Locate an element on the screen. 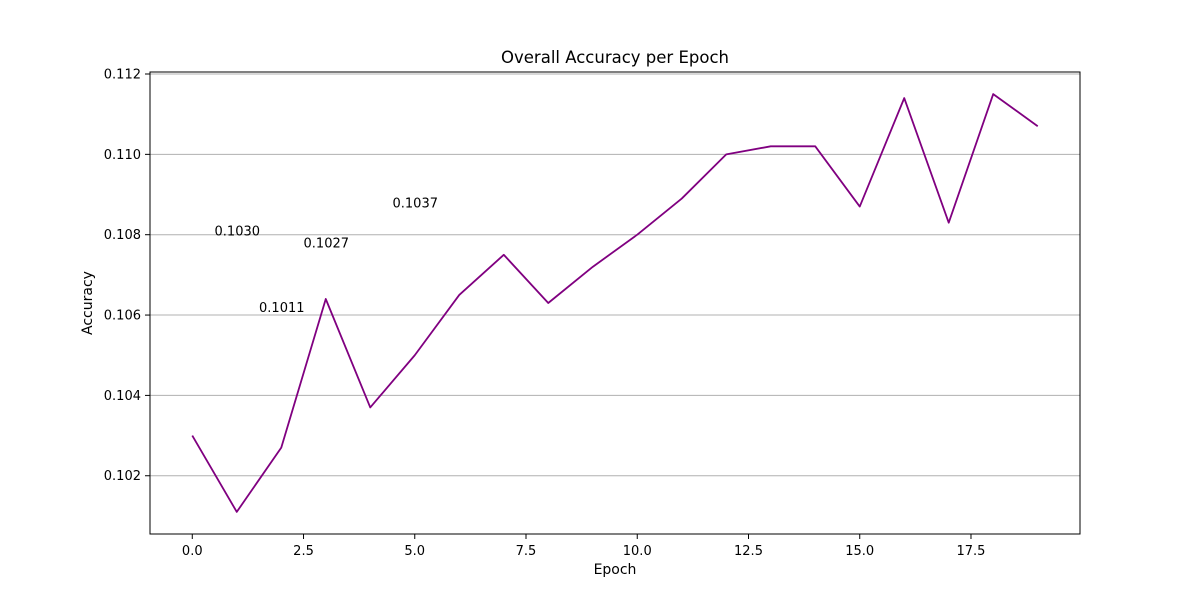 The height and width of the screenshot is (600, 1200). x-tick-label: 2.5 is located at coordinates (303, 551).